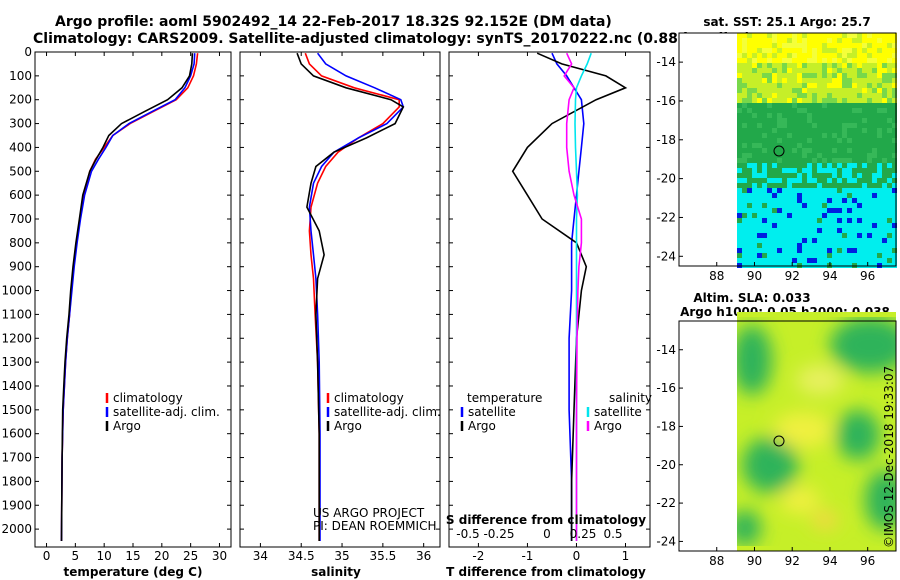 This screenshot has width=900, height=580. What do you see at coordinates (666, 541) in the screenshot?
I see `map-y-tick-label: -24` at bounding box center [666, 541].